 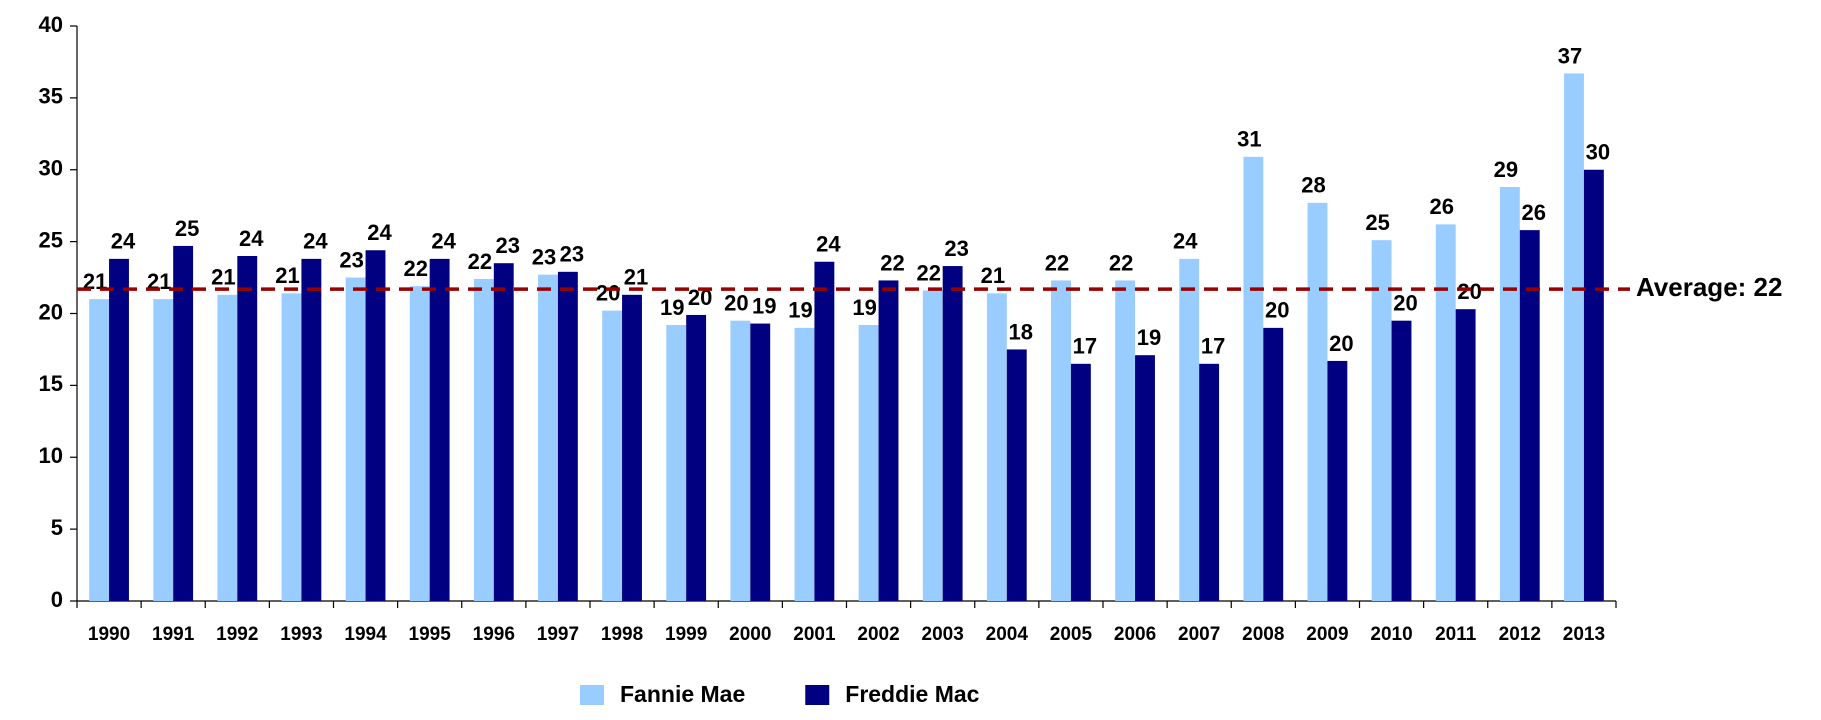 What do you see at coordinates (109, 634) in the screenshot?
I see `x-tick-label: 1990` at bounding box center [109, 634].